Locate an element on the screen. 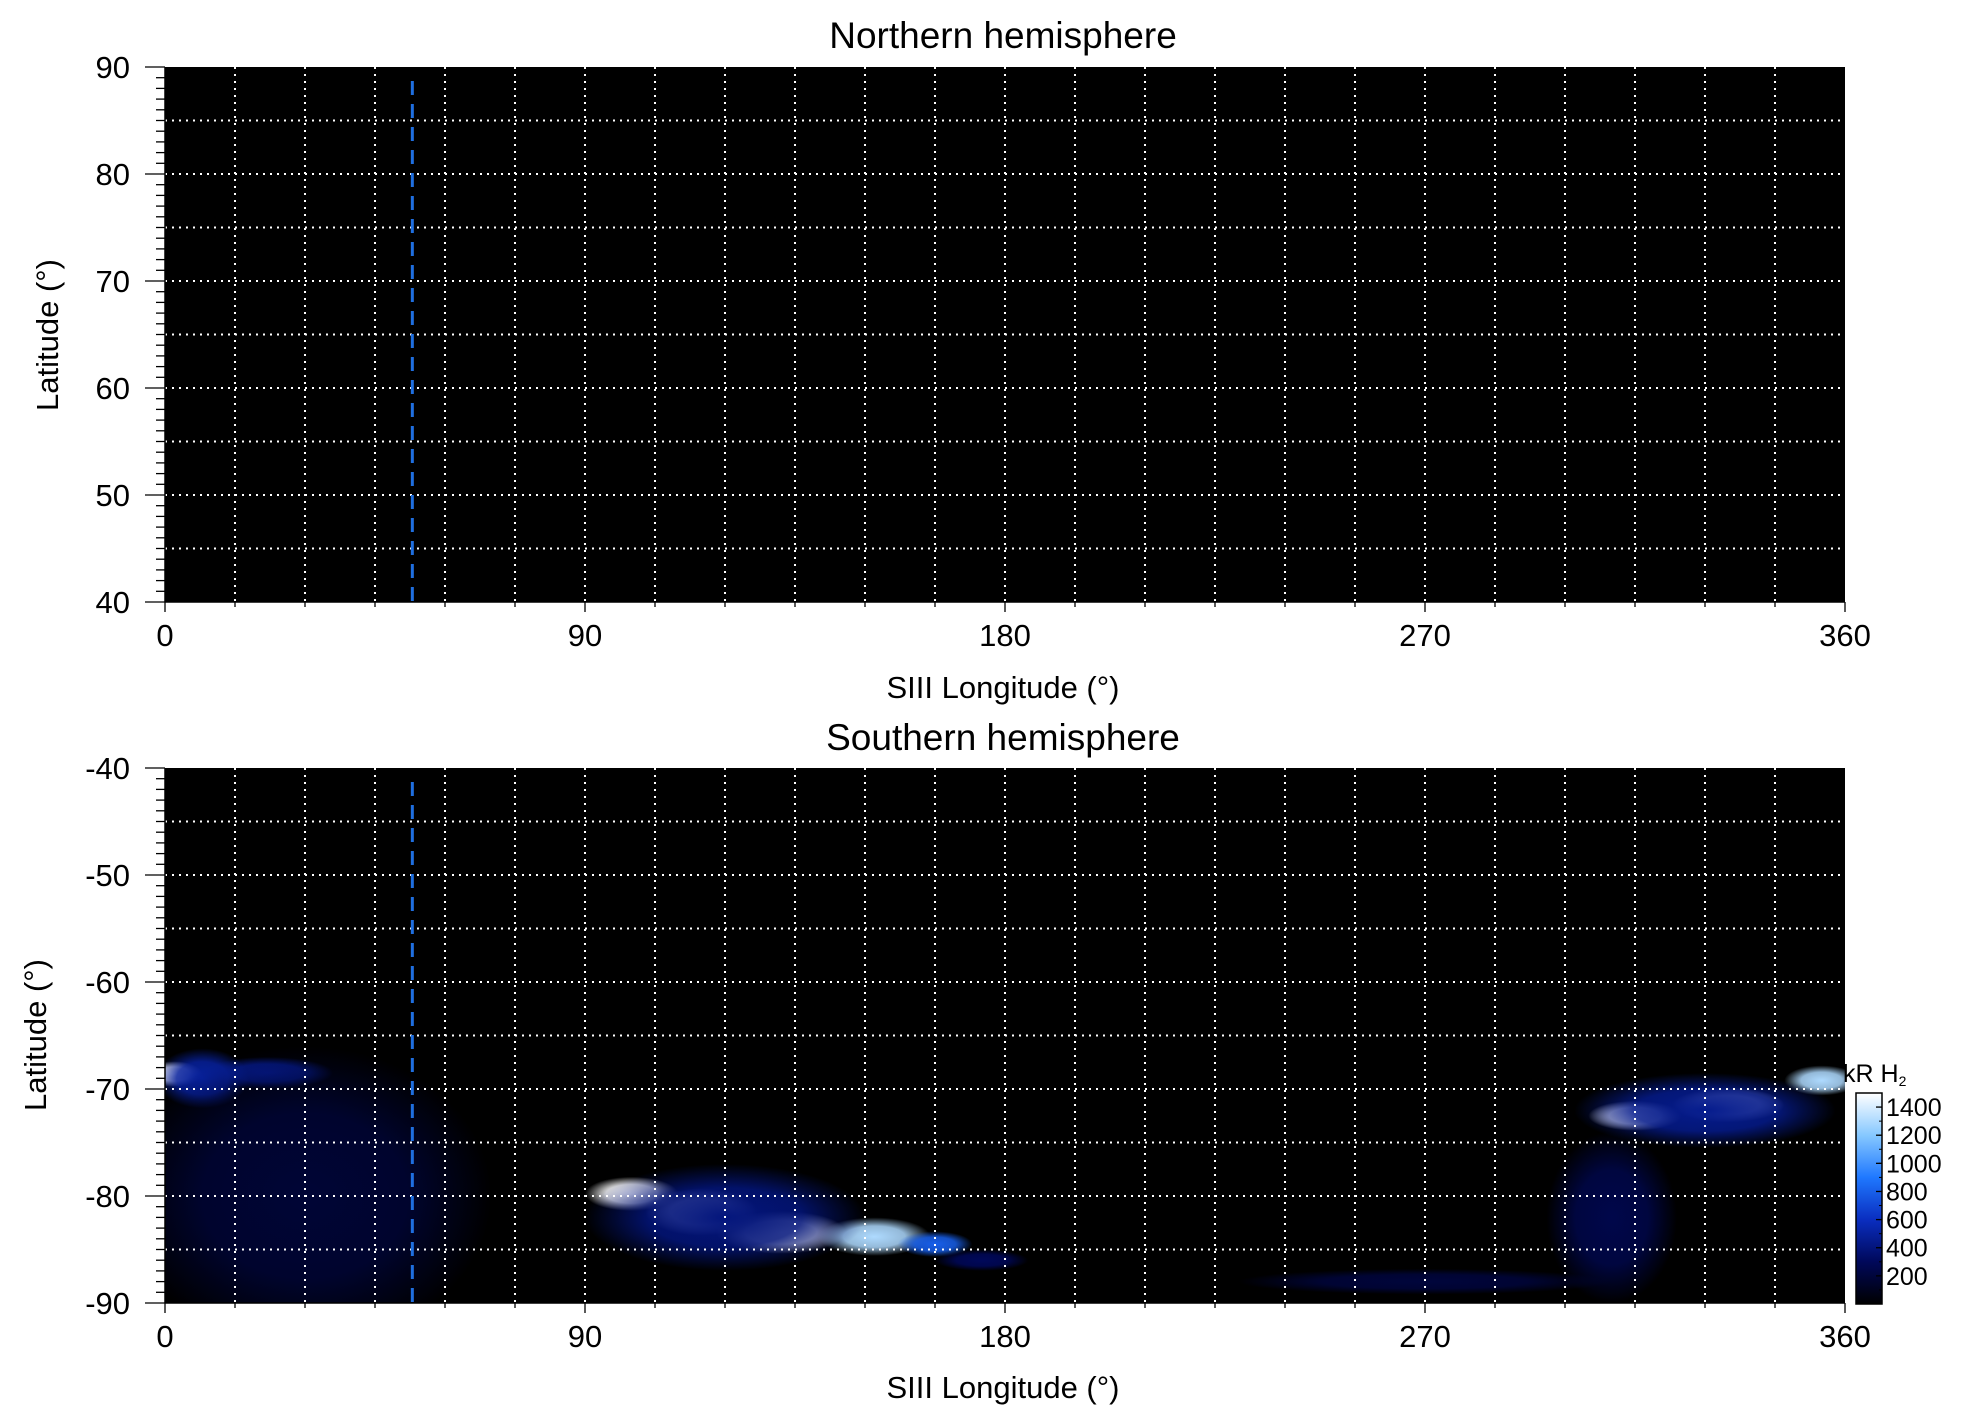 This screenshot has height=1423, width=1983. chart-title: Southern hemisphere is located at coordinates (1003, 737).